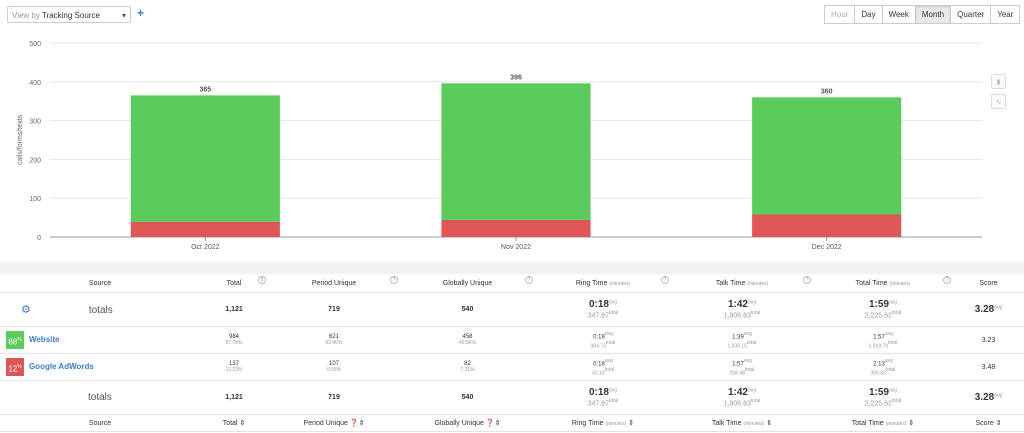  Describe the element at coordinates (998, 101) in the screenshot. I see `line-chart-icon: ∿` at that location.